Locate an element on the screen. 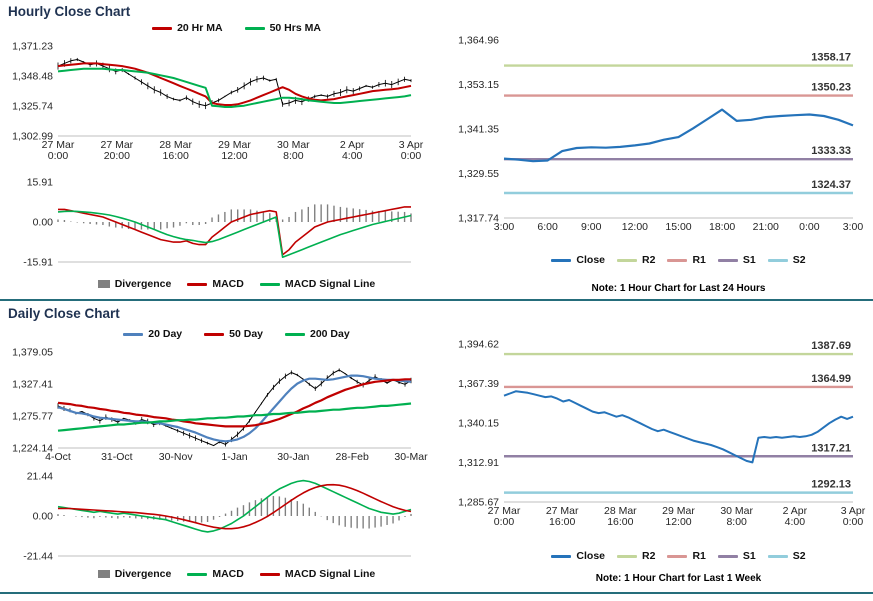 The height and width of the screenshot is (601, 873). svg-text: 0:00 is located at coordinates (809, 227).